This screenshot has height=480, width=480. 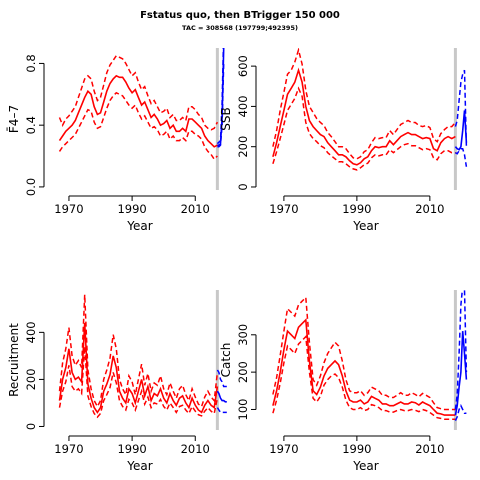 I want to click on catch-y-axis-label: Catch, so click(x=226, y=360).